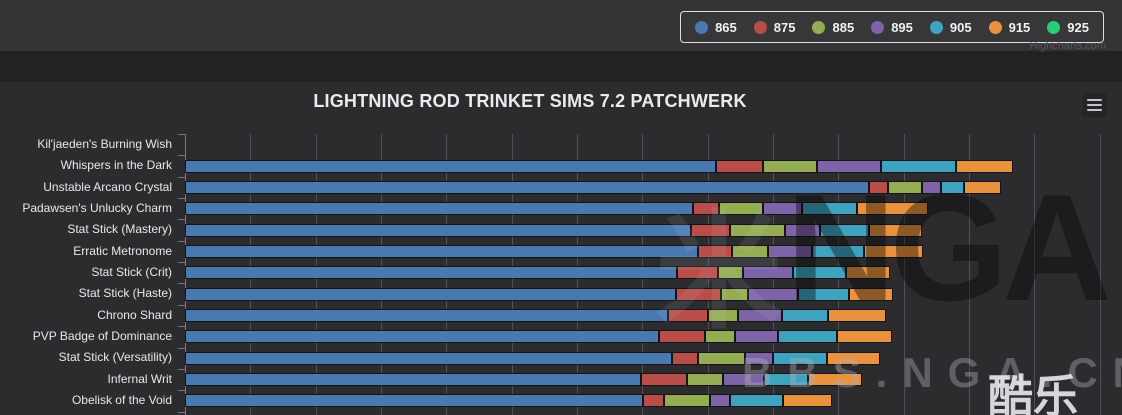  Describe the element at coordinates (104, 144) in the screenshot. I see `category-label: Kil'jaeden's Burning Wish` at that location.